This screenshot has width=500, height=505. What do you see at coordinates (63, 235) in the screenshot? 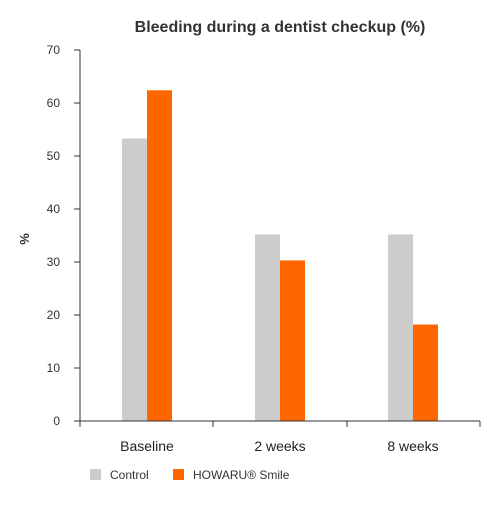
I see `y-axis: 0 10 20 30 40 50 60 70` at bounding box center [63, 235].